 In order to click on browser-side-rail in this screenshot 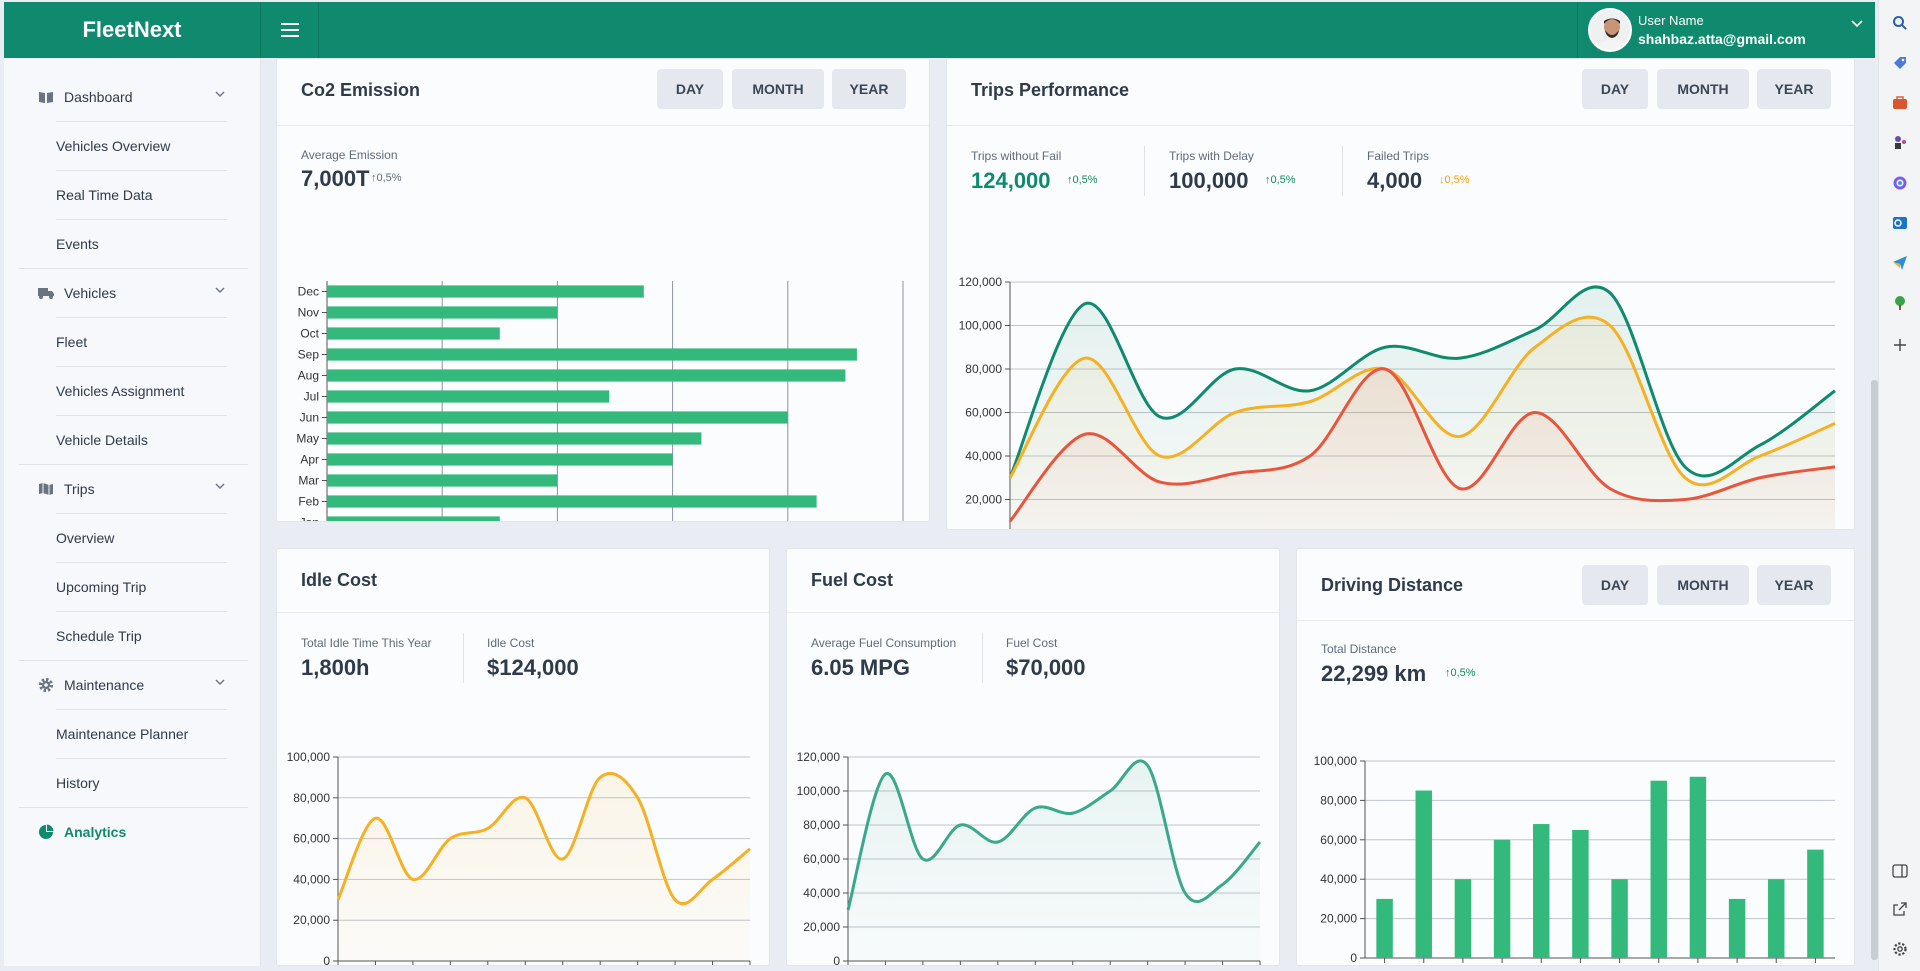, I will do `click(1899, 485)`.